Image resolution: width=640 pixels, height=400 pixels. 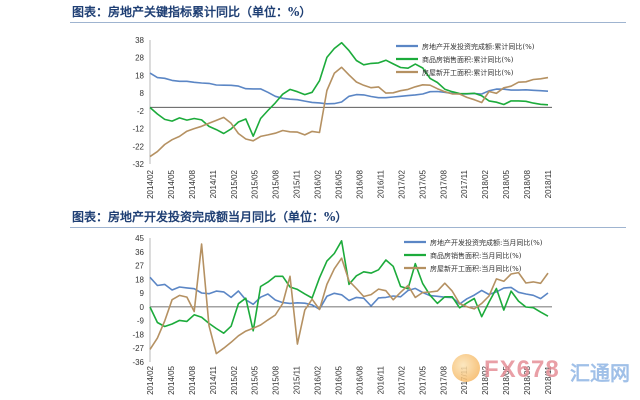 What do you see at coordinates (210, 217) in the screenshot?
I see `chart-2-title: 图表：房地产开发投资完成额当月同比（单位：%）` at bounding box center [210, 217].